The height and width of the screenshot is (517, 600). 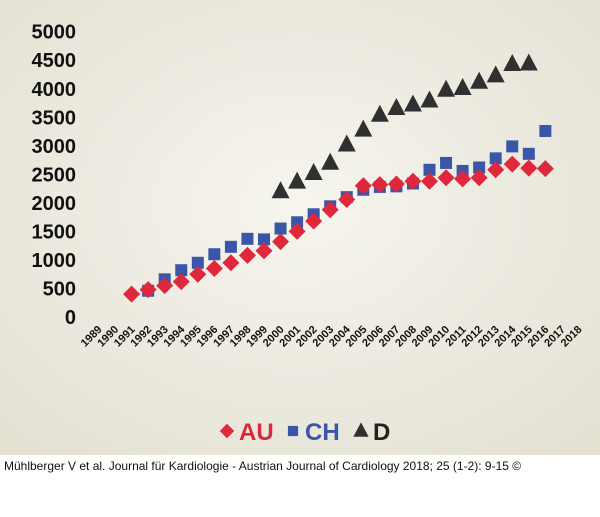 I want to click on legend-label-d: D, so click(x=381, y=432).